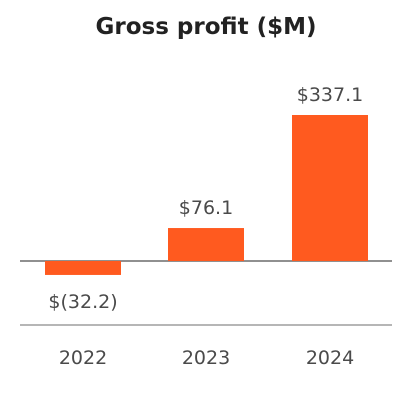  Describe the element at coordinates (206, 358) in the screenshot. I see `x-tick-label-2023: 2023` at that location.